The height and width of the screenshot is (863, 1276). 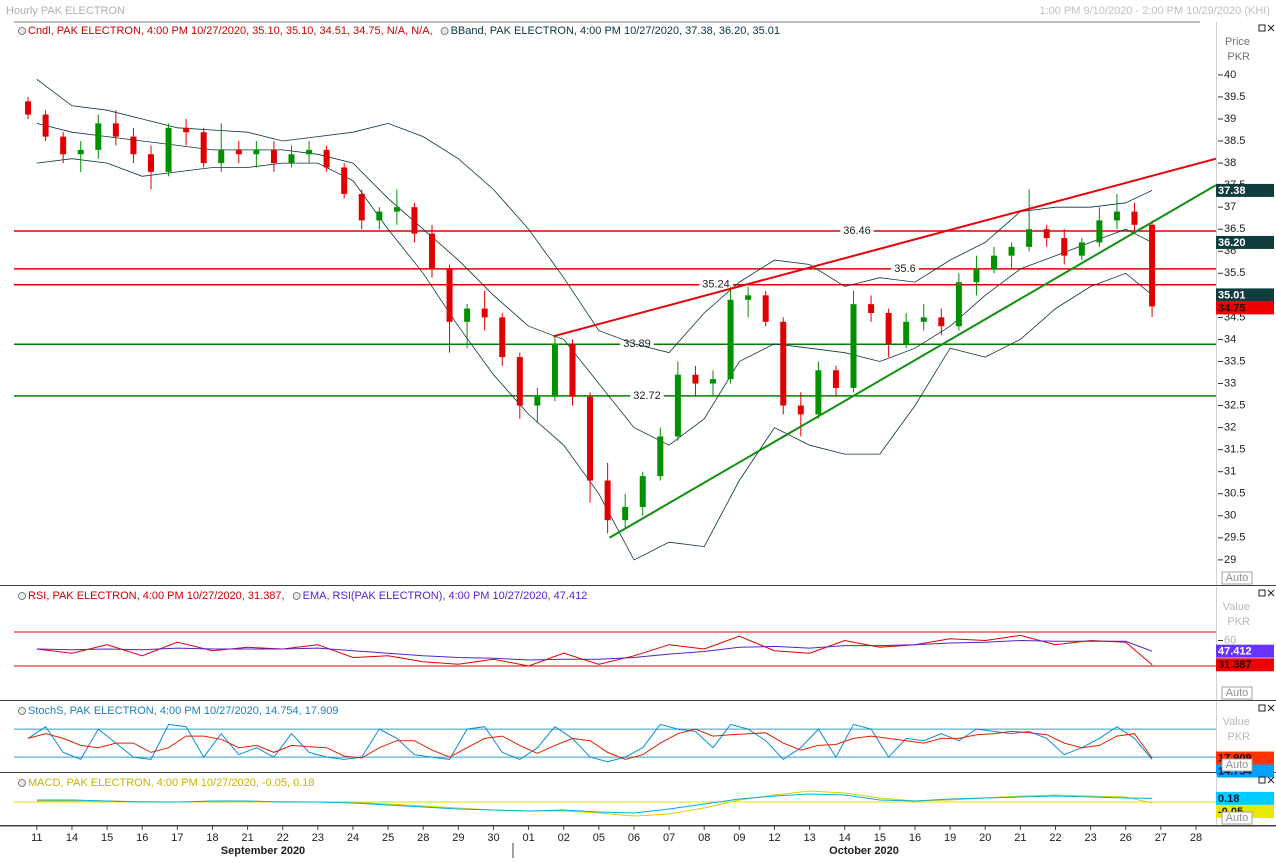 I want to click on x-tick-label: 07, so click(x=669, y=838).